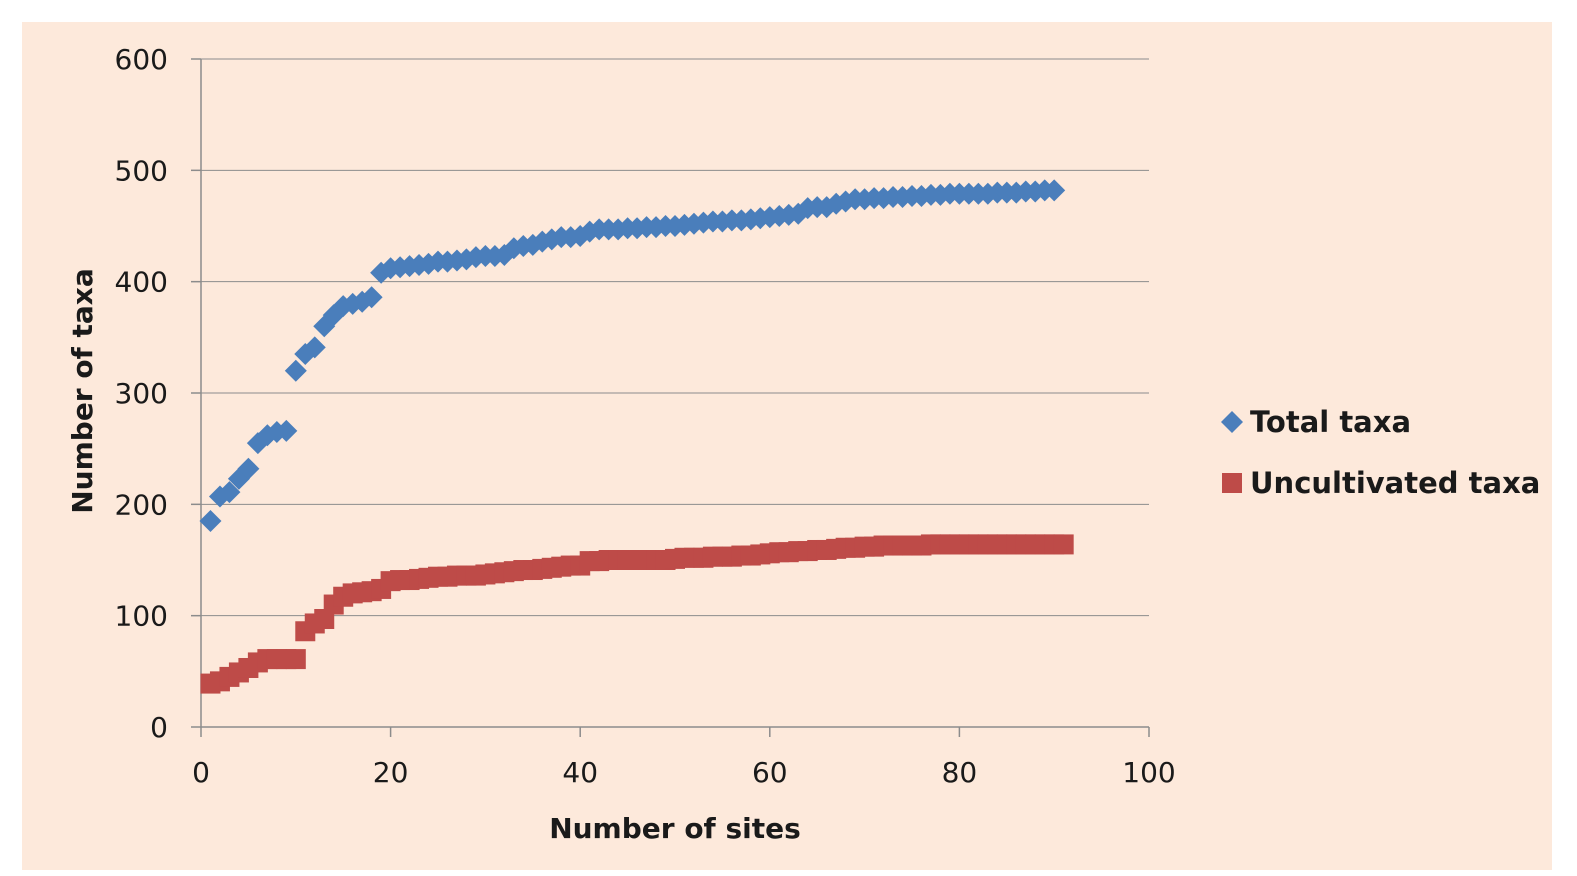 The height and width of the screenshot is (876, 1577). Describe the element at coordinates (1148, 772) in the screenshot. I see `x-tick-label: 100` at that location.